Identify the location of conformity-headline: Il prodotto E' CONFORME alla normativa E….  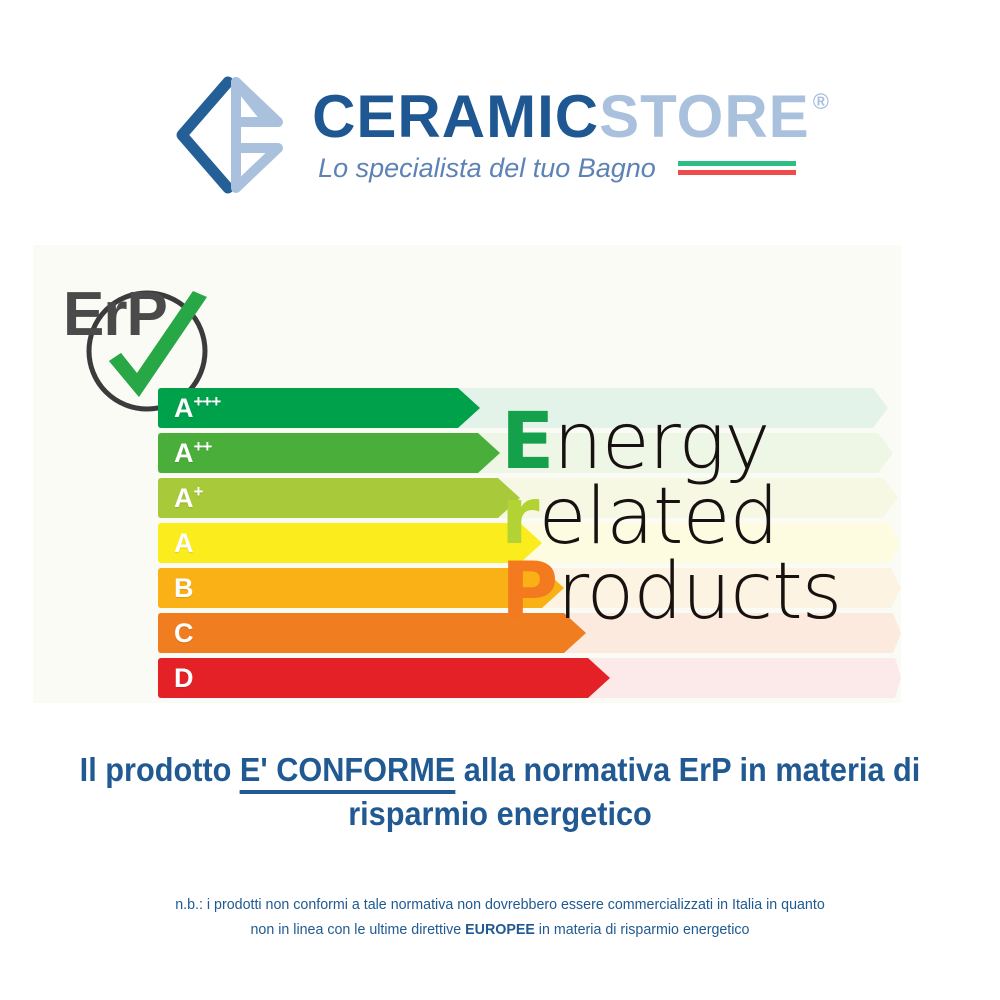
(500, 791).